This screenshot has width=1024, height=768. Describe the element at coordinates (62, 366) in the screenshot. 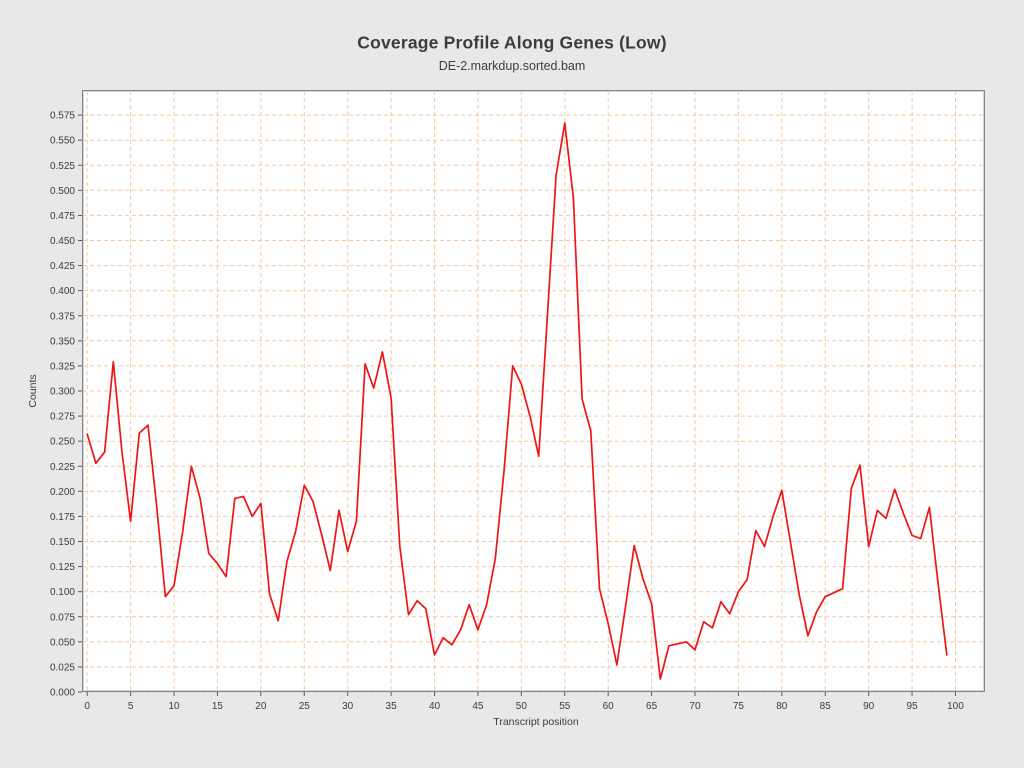

I see `y-tick-label: 0.325` at that location.